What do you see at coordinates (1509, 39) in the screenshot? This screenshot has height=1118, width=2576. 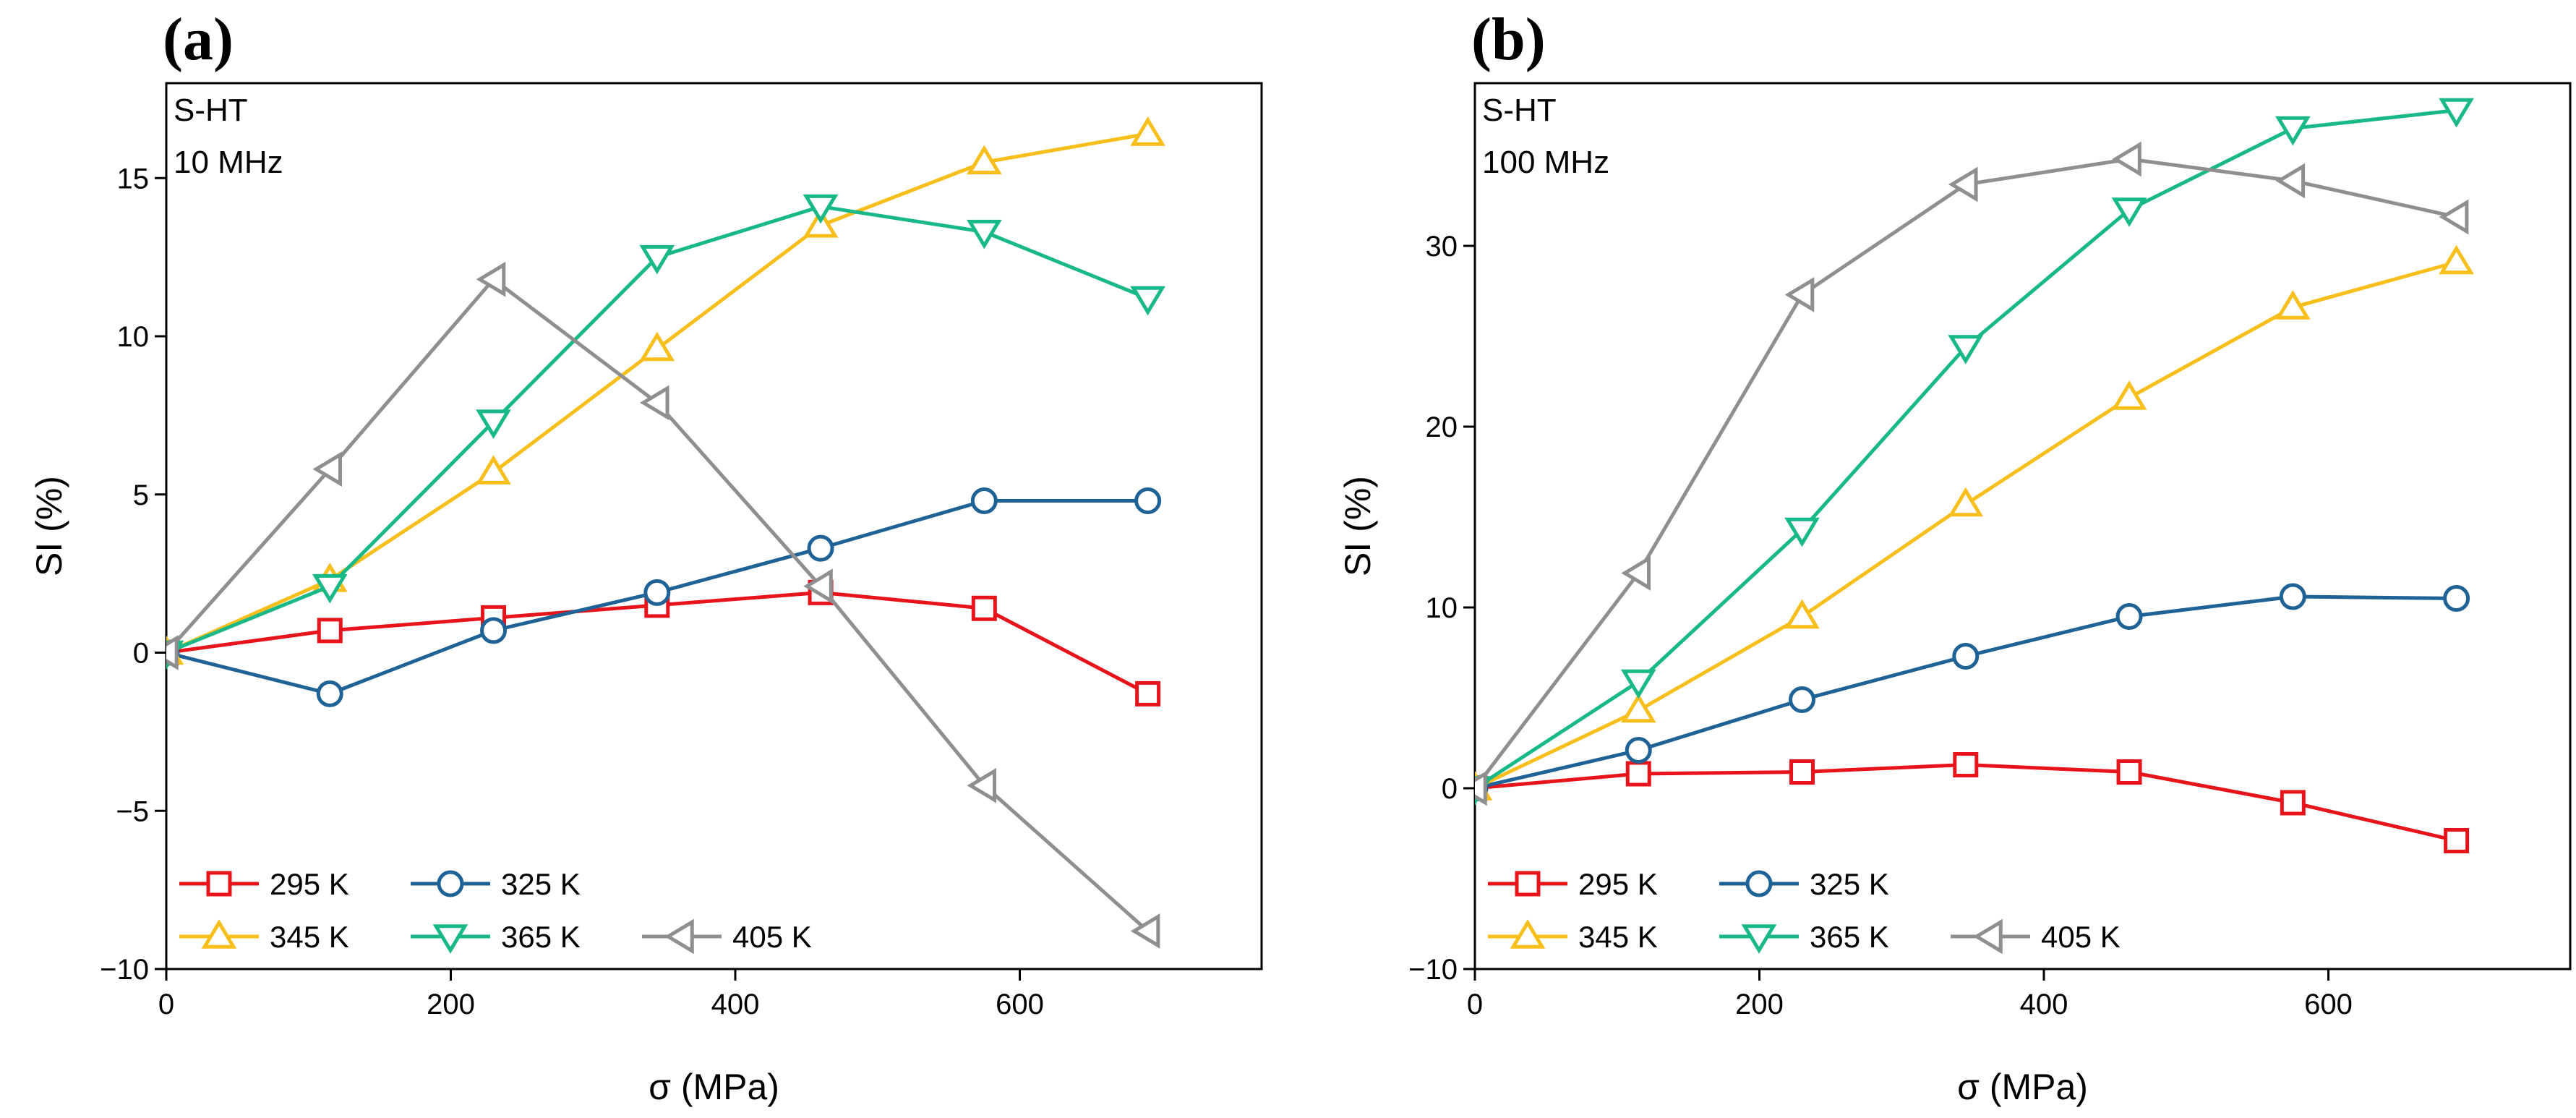 I see `panel-label-letter: b` at bounding box center [1509, 39].